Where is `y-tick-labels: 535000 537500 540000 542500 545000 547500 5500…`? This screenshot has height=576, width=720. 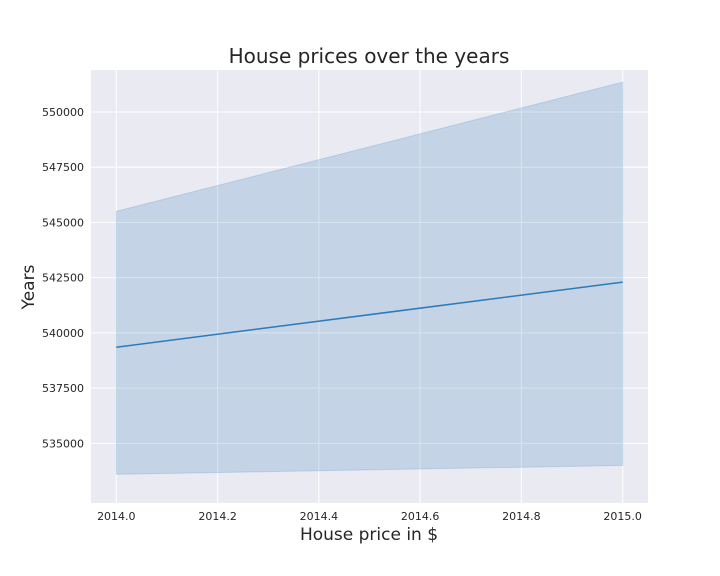 y-tick-labels: 535000 537500 540000 542500 545000 547500 5500… is located at coordinates (63, 278).